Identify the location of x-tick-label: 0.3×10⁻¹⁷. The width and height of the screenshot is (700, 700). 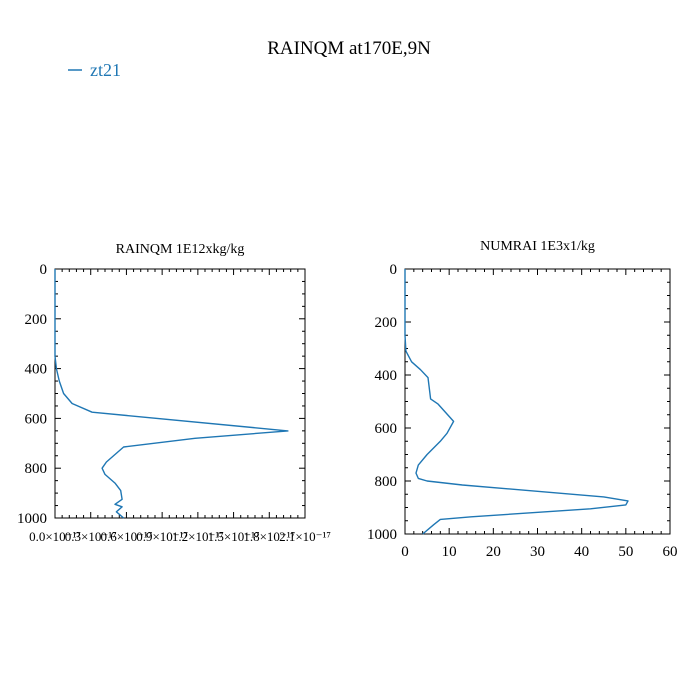
(91, 536).